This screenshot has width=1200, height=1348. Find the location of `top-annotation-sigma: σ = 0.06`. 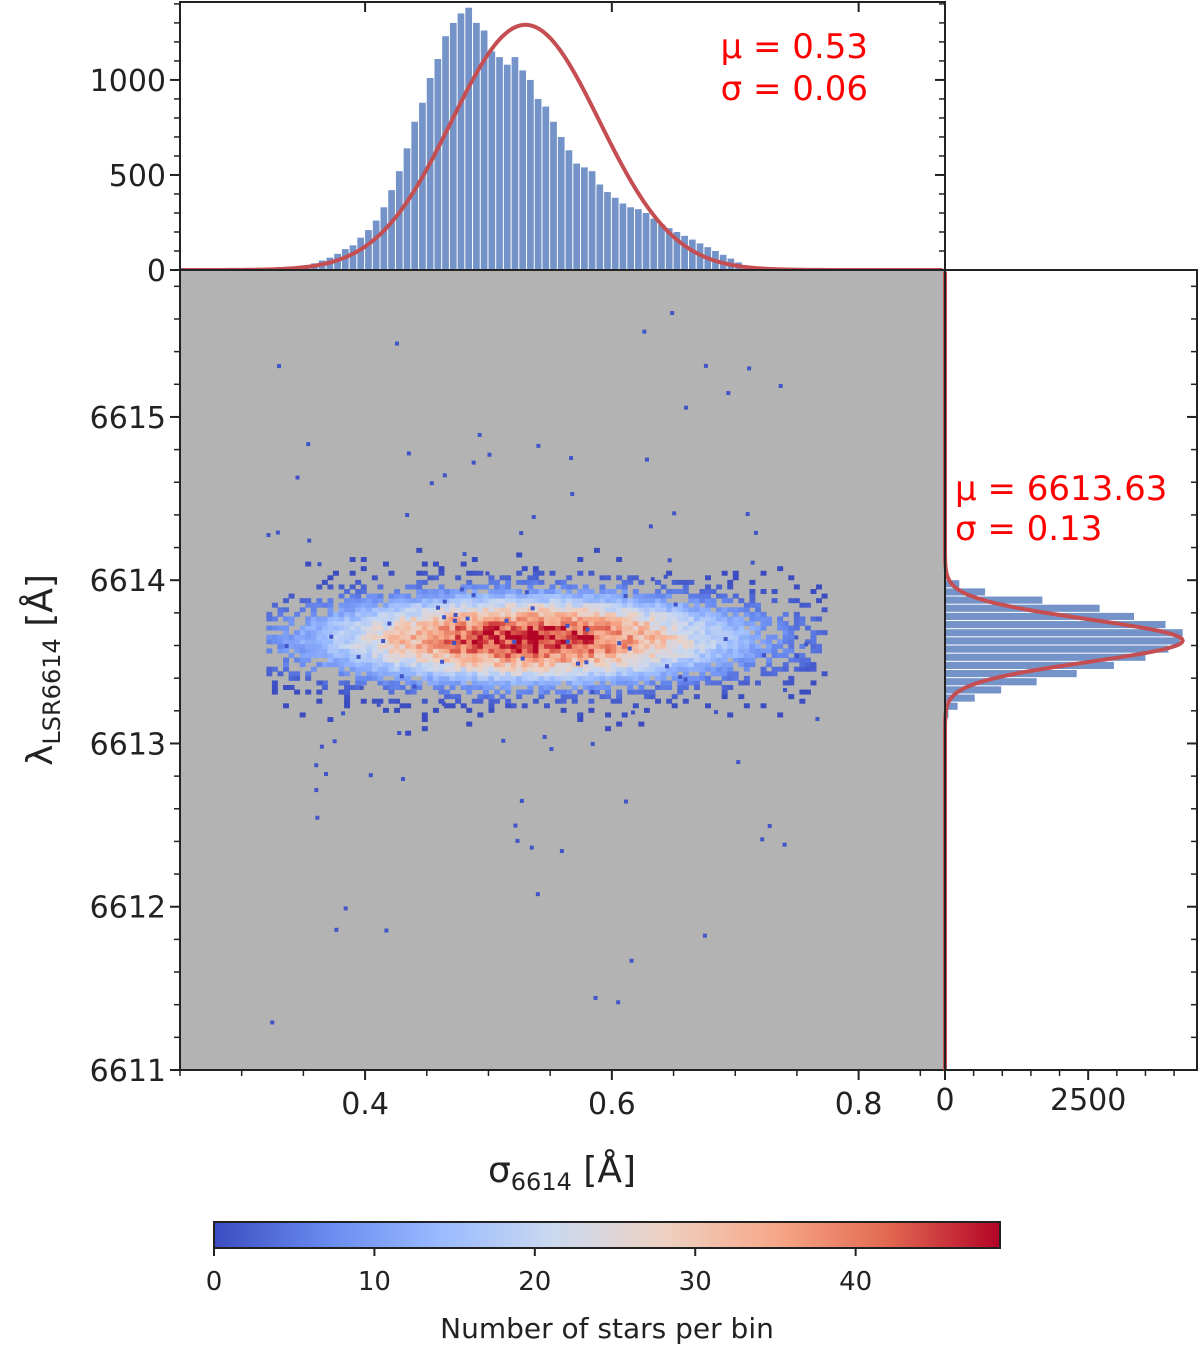

top-annotation-sigma: σ = 0.06 is located at coordinates (794, 89).